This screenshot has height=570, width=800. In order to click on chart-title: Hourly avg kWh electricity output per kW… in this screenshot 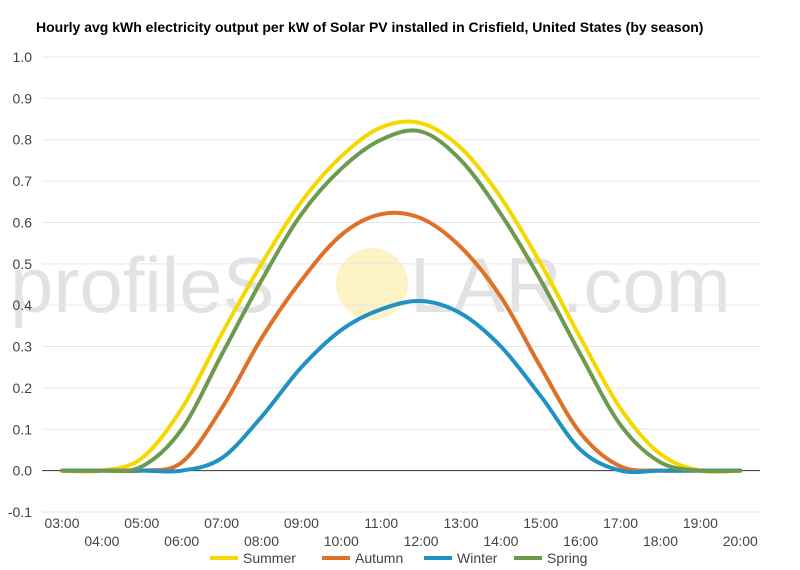, I will do `click(370, 27)`.